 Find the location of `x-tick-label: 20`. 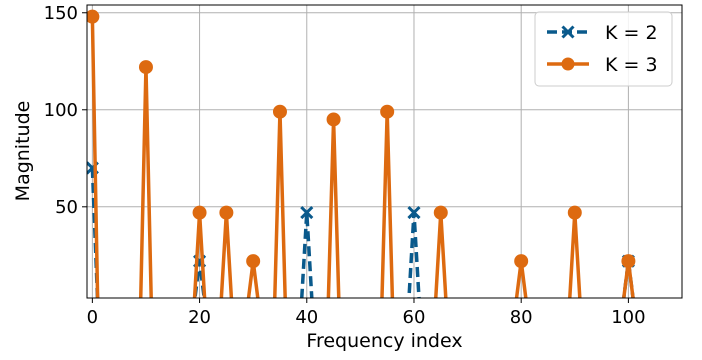

x-tick-label: 20 is located at coordinates (199, 317).